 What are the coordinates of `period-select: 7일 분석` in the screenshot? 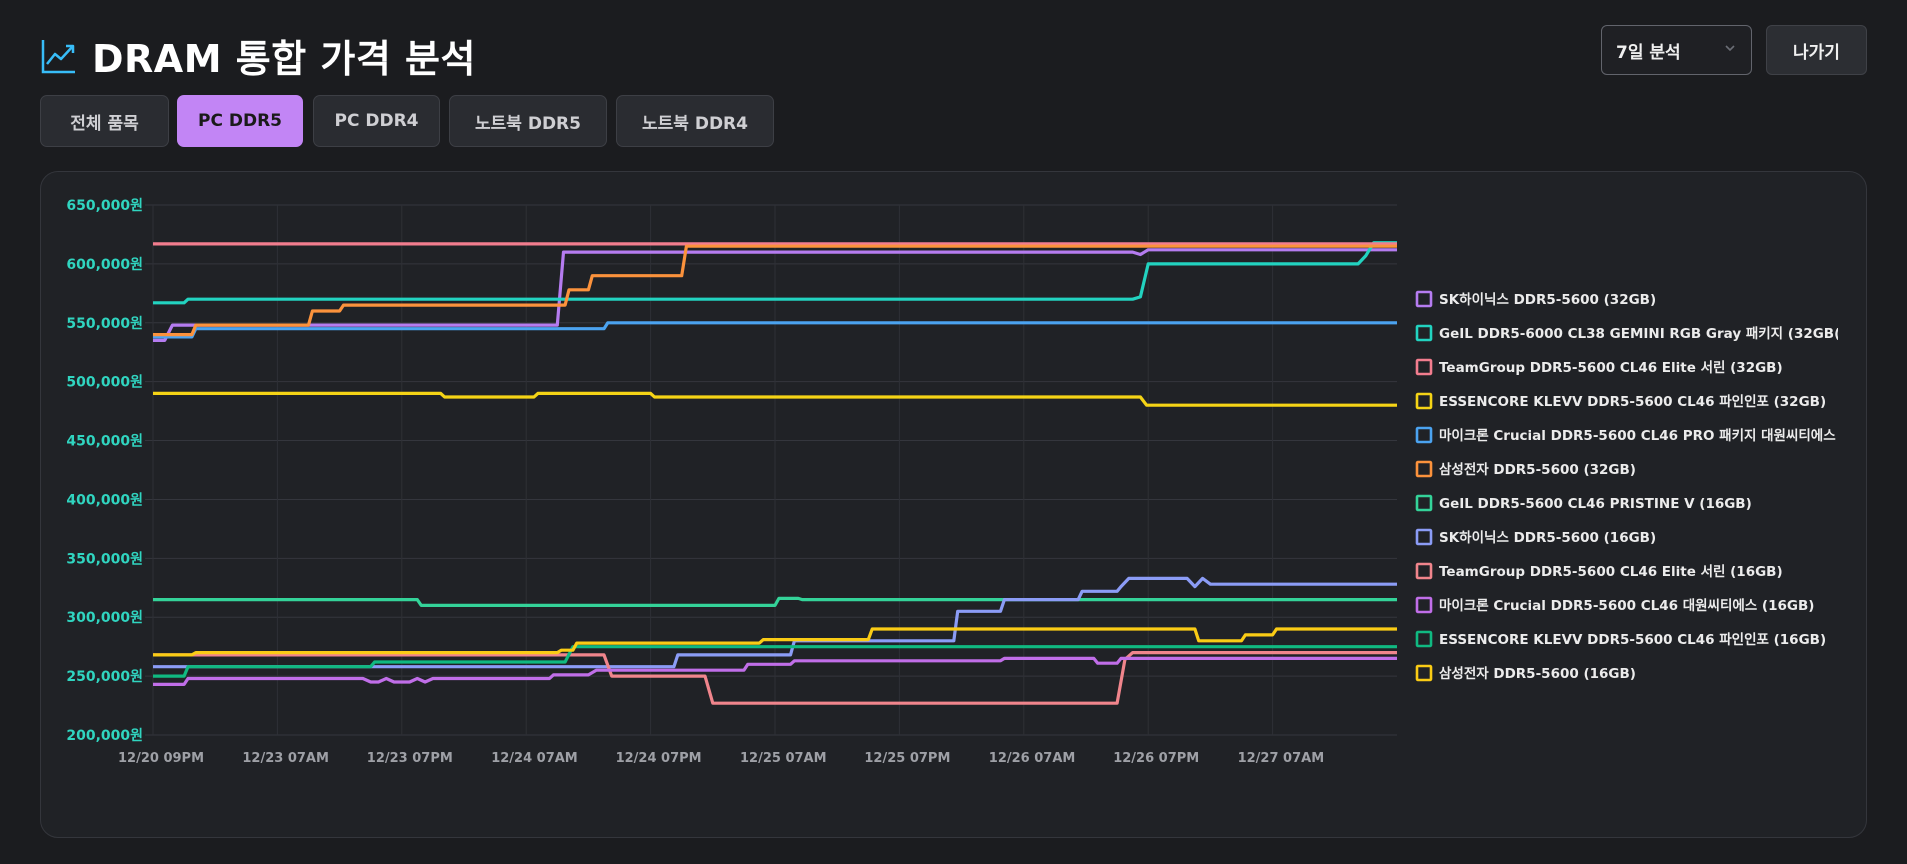 It's located at (1676, 50).